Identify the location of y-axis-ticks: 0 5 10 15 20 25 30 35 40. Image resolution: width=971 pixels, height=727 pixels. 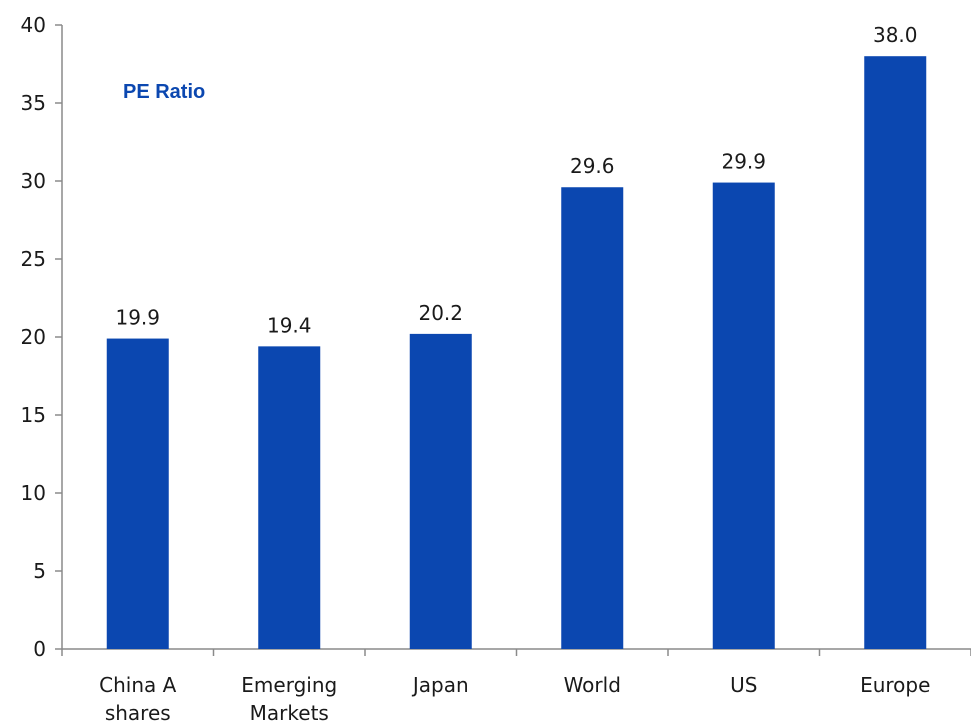
(41, 337).